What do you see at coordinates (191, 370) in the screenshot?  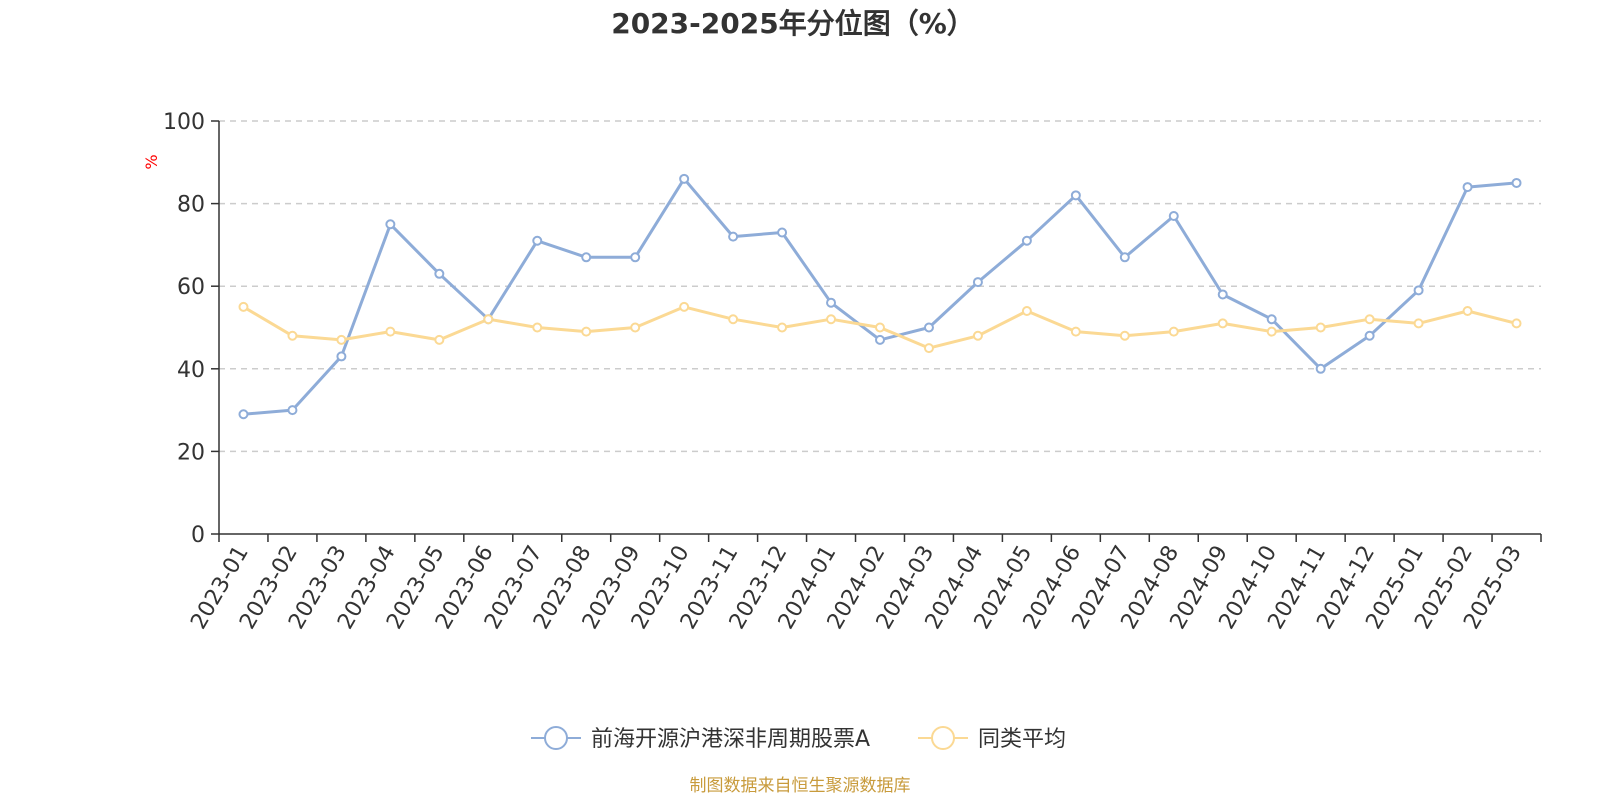 I see `y-tick-label: 40` at bounding box center [191, 370].